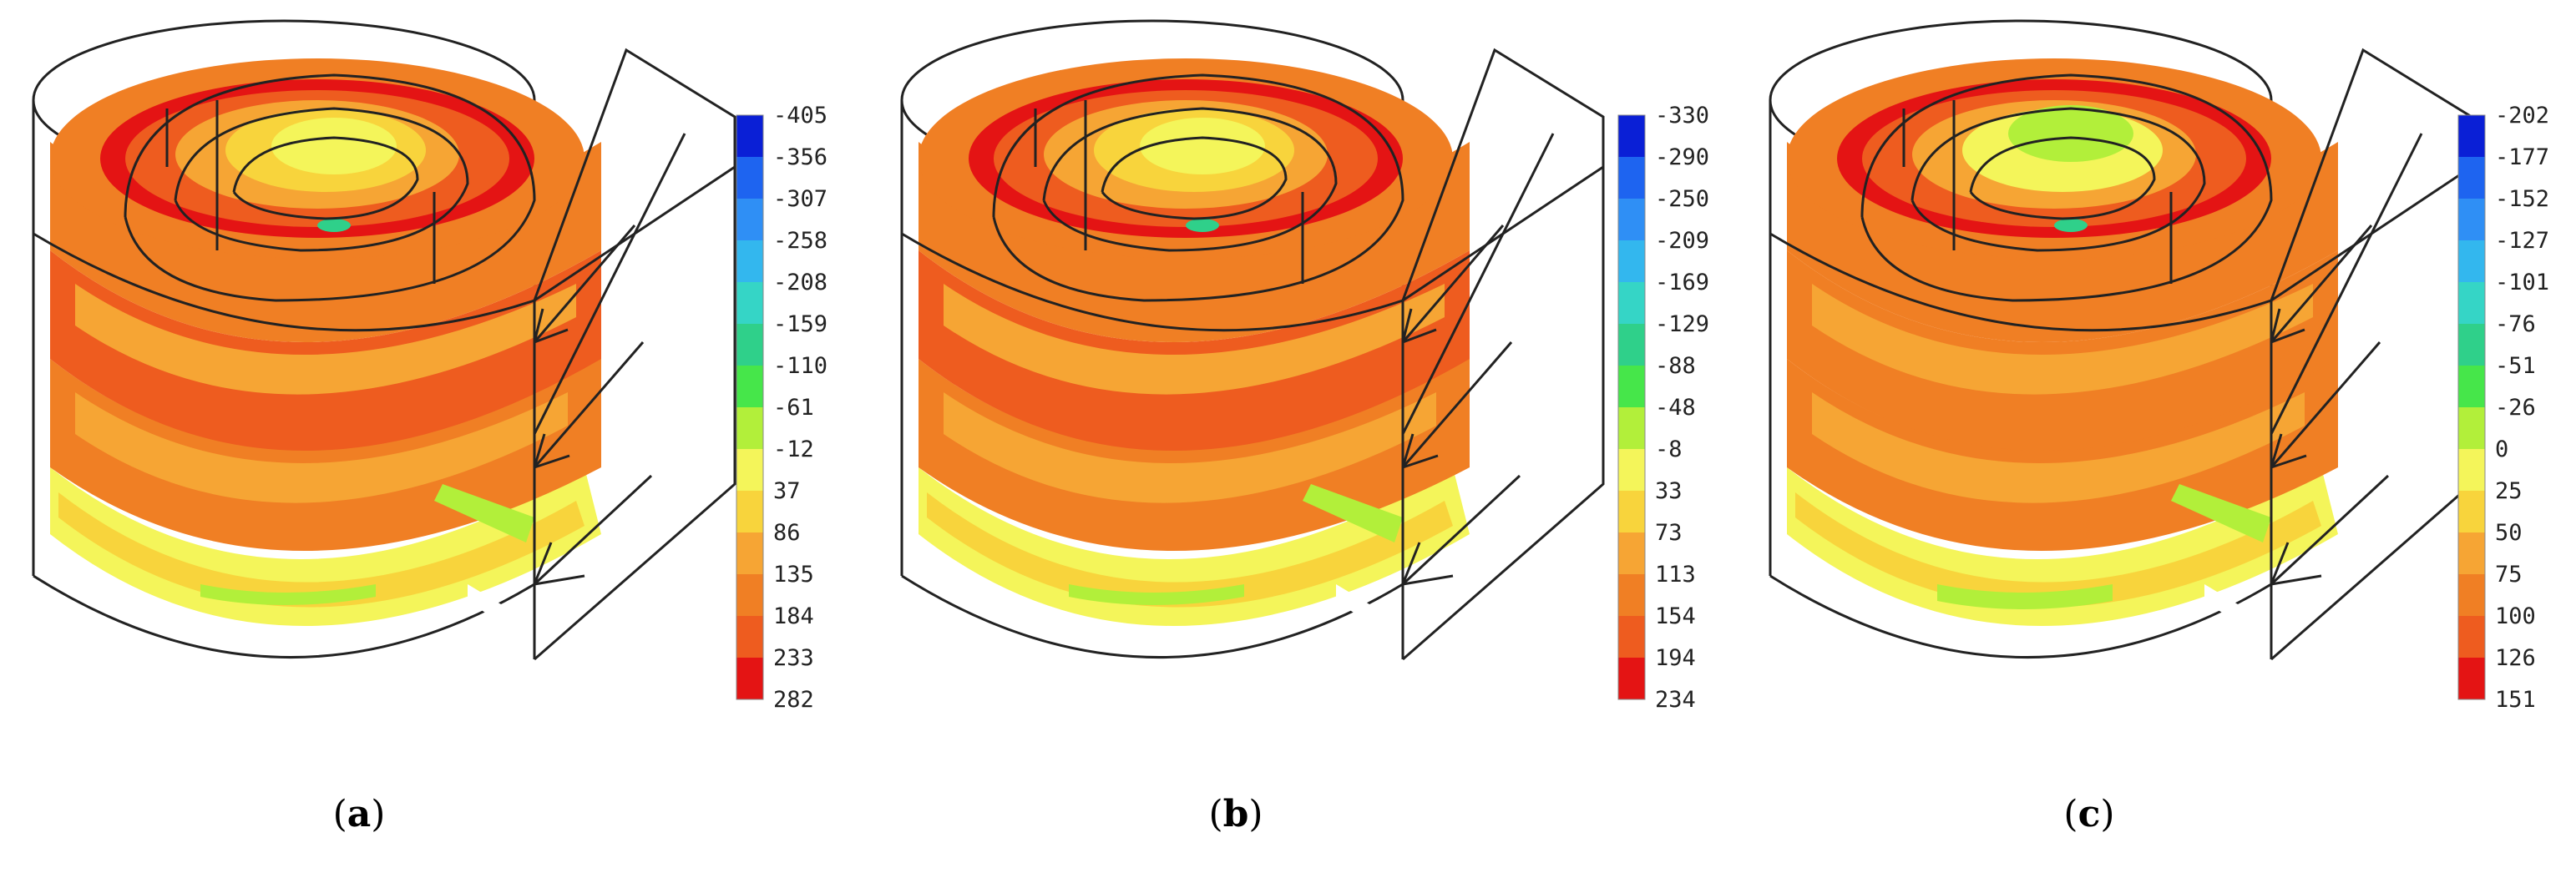  I want to click on scale-tick-label: -405, so click(800, 116).